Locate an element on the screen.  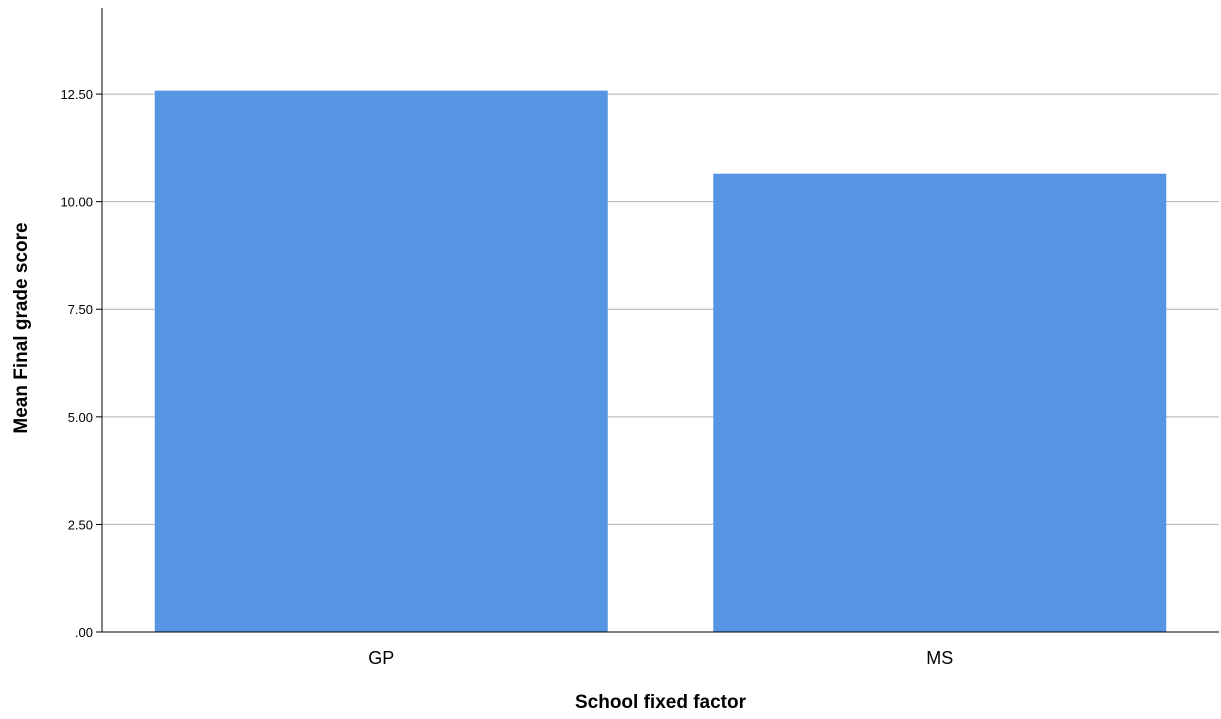
y-tick-label: 5.00 is located at coordinates (80, 417).